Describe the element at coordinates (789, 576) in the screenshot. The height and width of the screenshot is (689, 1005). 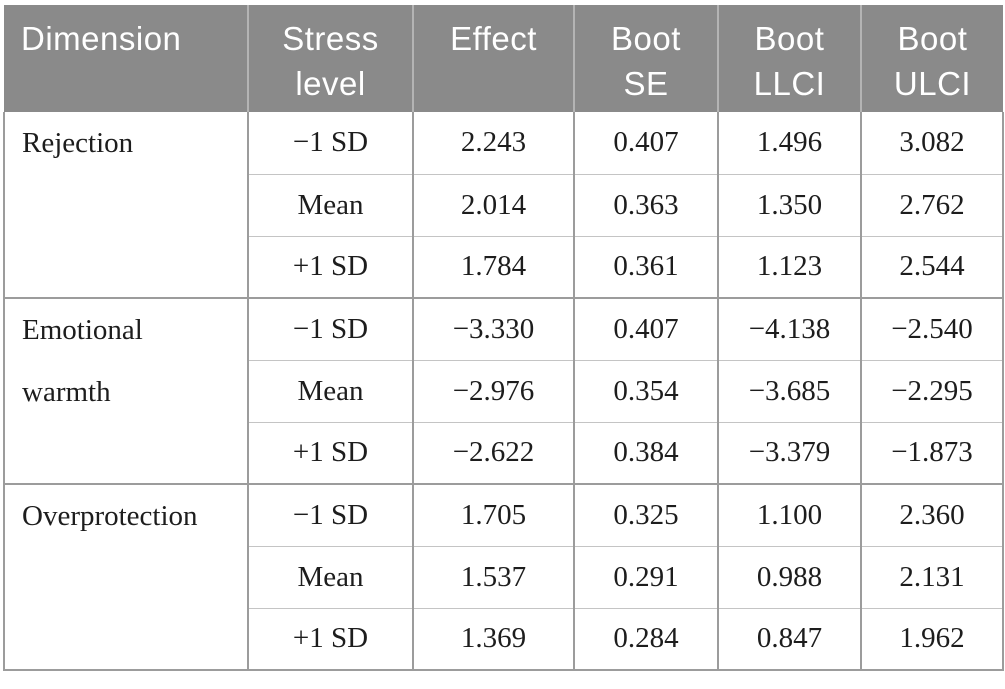
I see `boot-llci-cell: 0.988` at that location.